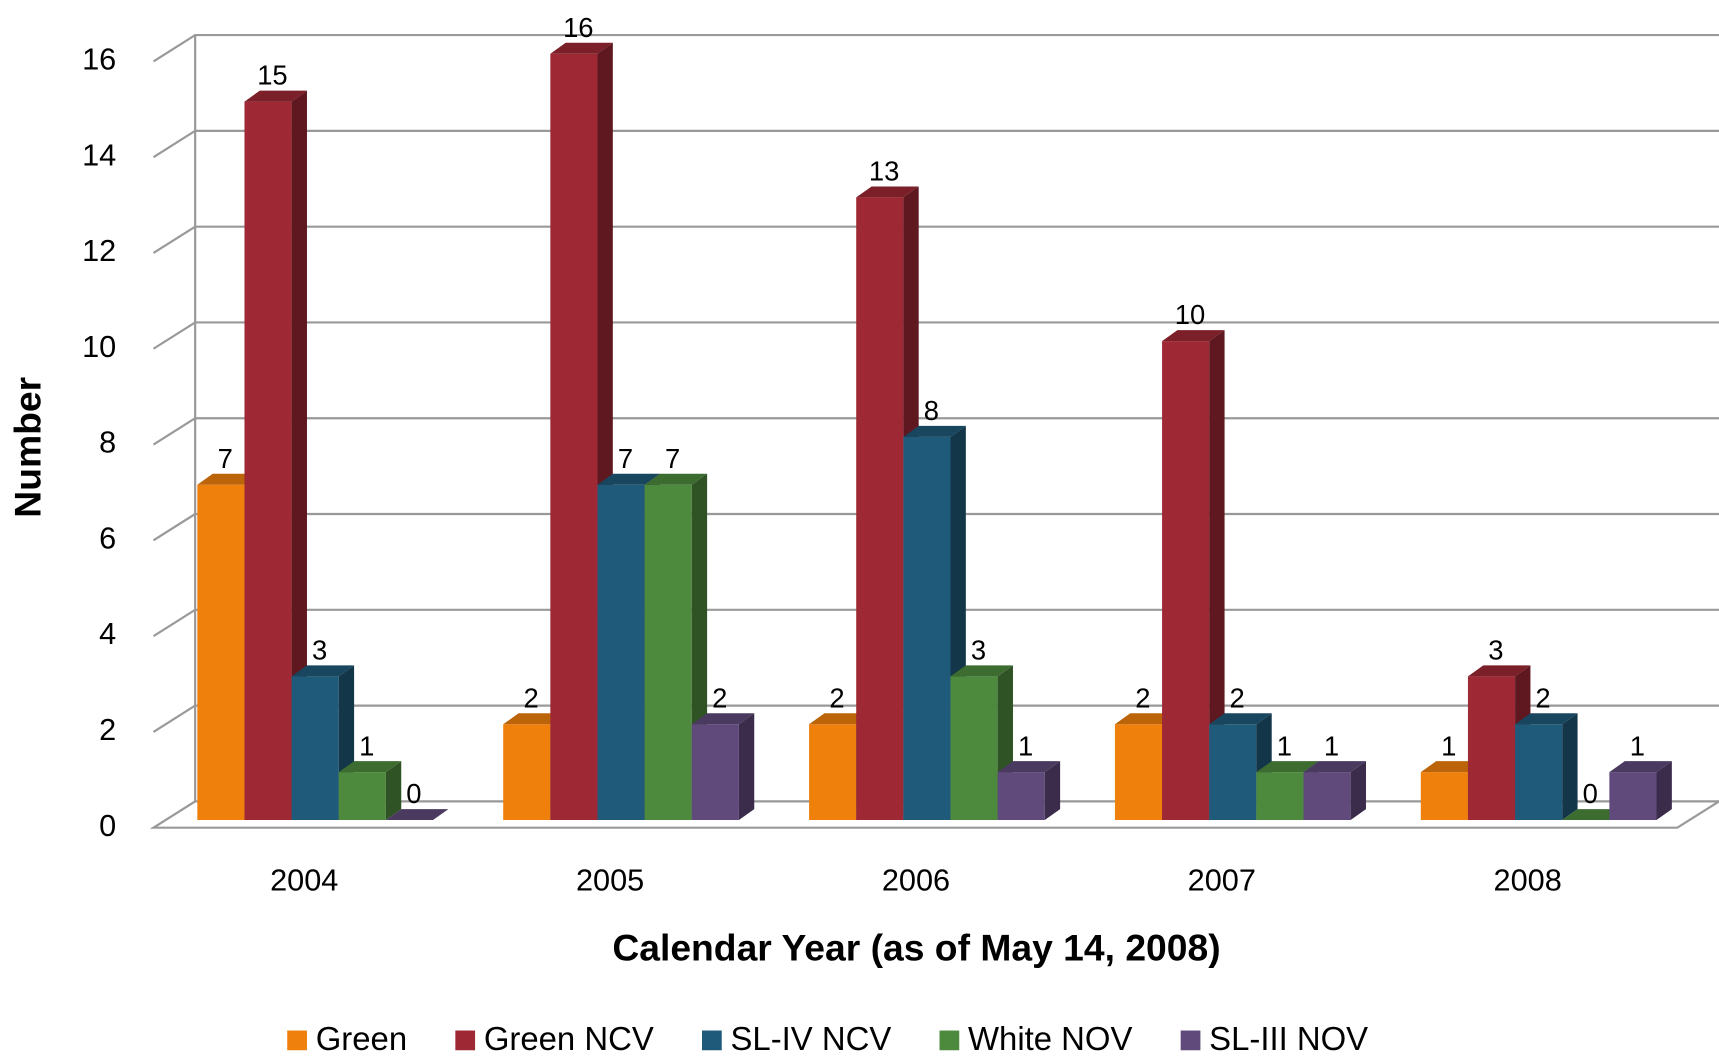  What do you see at coordinates (811, 1038) in the screenshot?
I see `legend-label: SL-IV NCV` at bounding box center [811, 1038].